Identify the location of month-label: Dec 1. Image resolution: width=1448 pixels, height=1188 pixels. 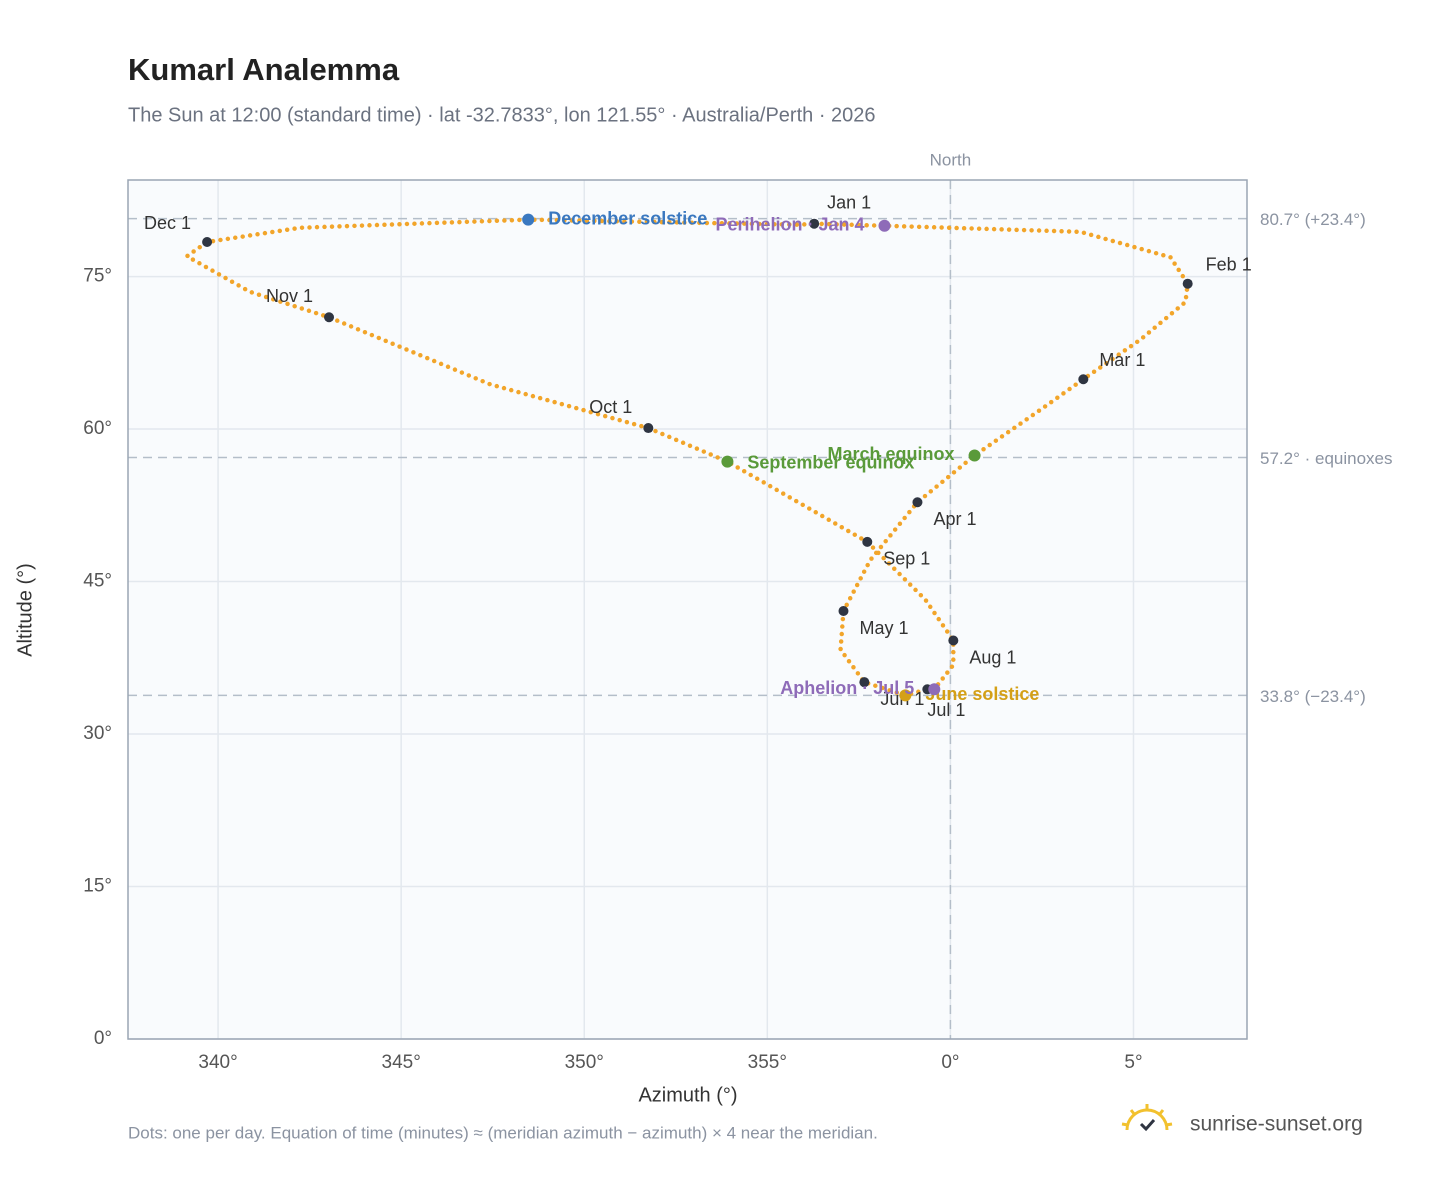
(167, 223).